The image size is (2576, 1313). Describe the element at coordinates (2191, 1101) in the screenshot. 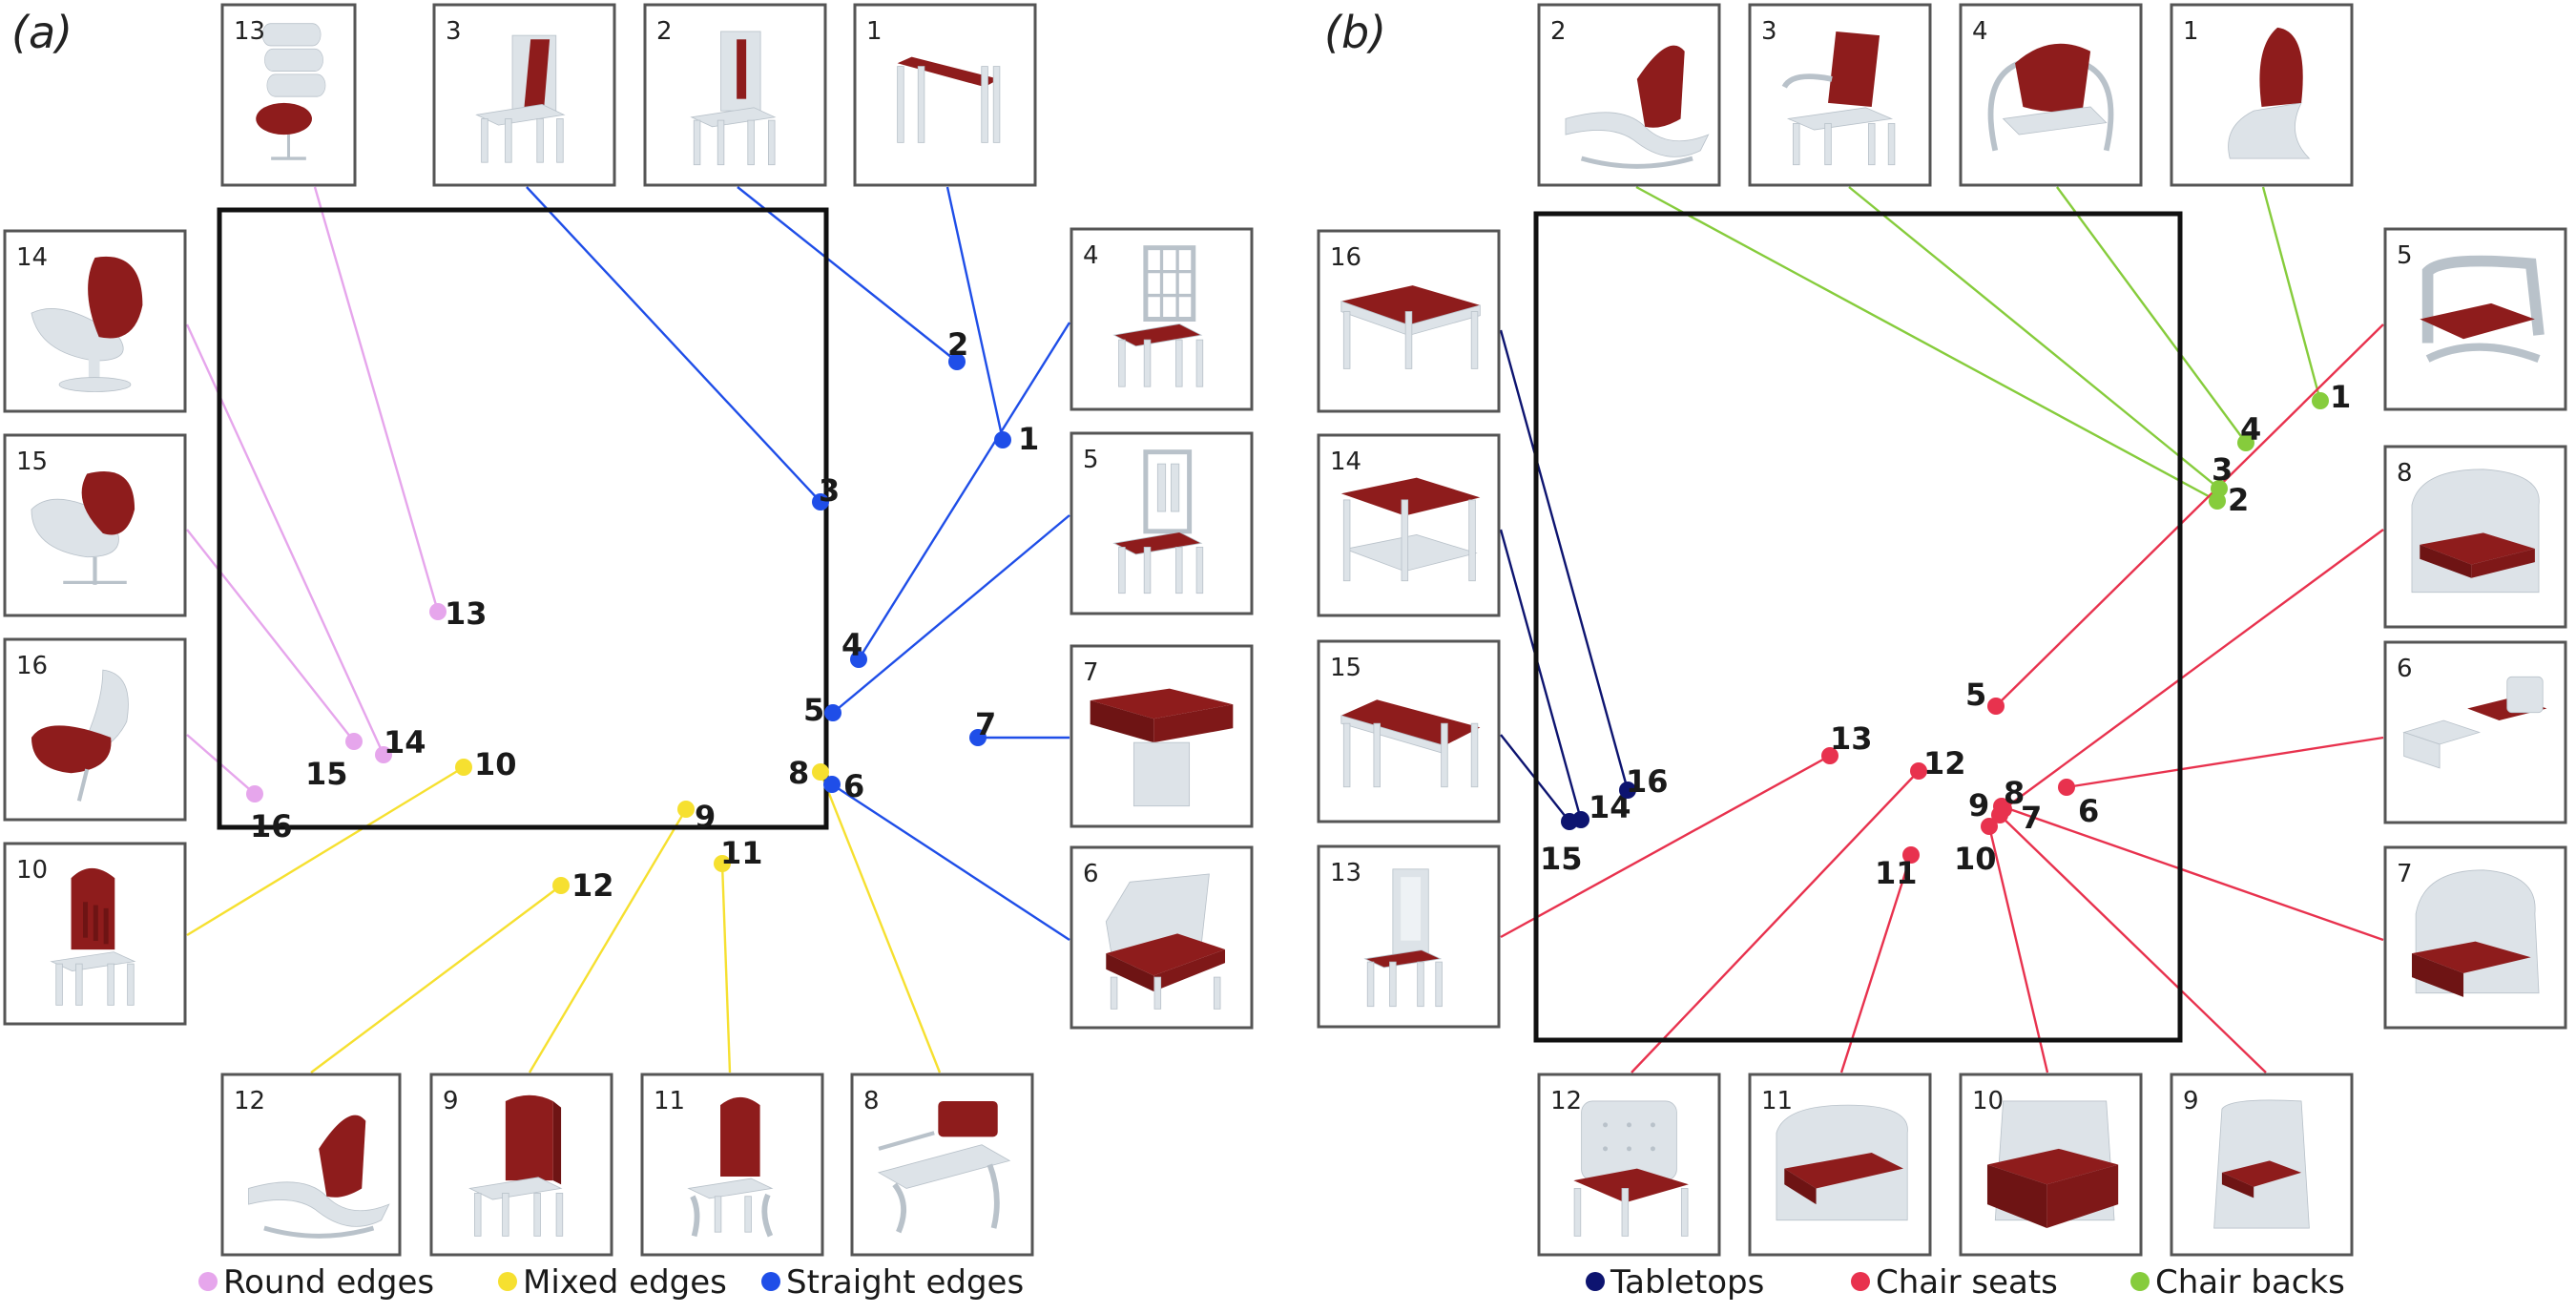

I see `thumbnail-number: 9` at that location.